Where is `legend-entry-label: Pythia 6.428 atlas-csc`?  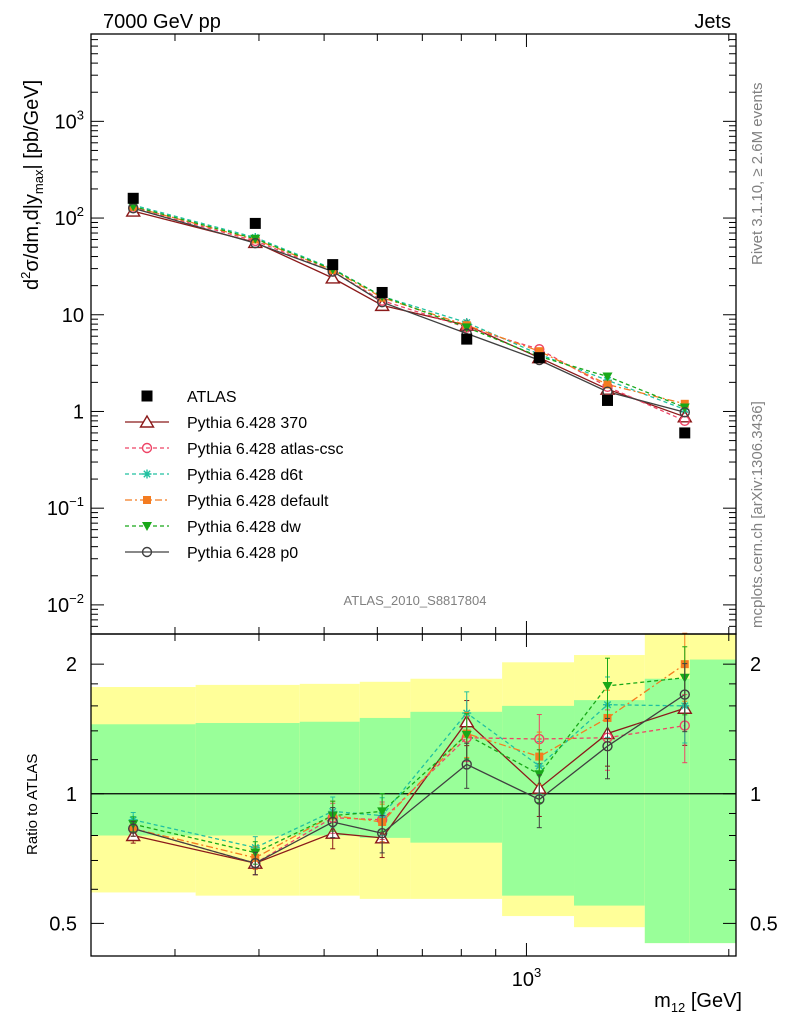 legend-entry-label: Pythia 6.428 atlas-csc is located at coordinates (265, 449).